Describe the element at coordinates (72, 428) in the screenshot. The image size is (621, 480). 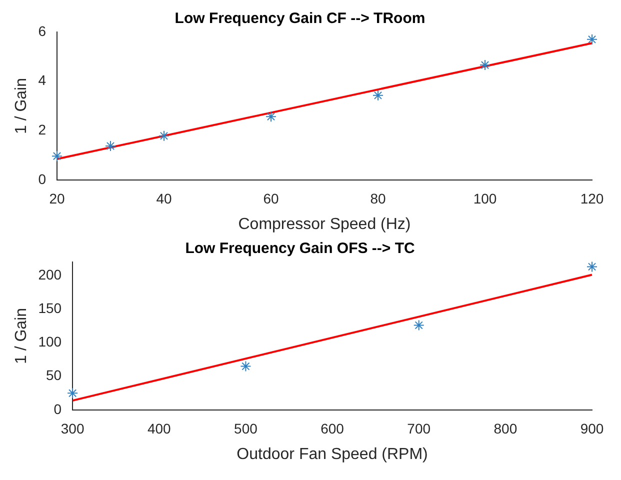
I see `x-tick-label: 300` at that location.